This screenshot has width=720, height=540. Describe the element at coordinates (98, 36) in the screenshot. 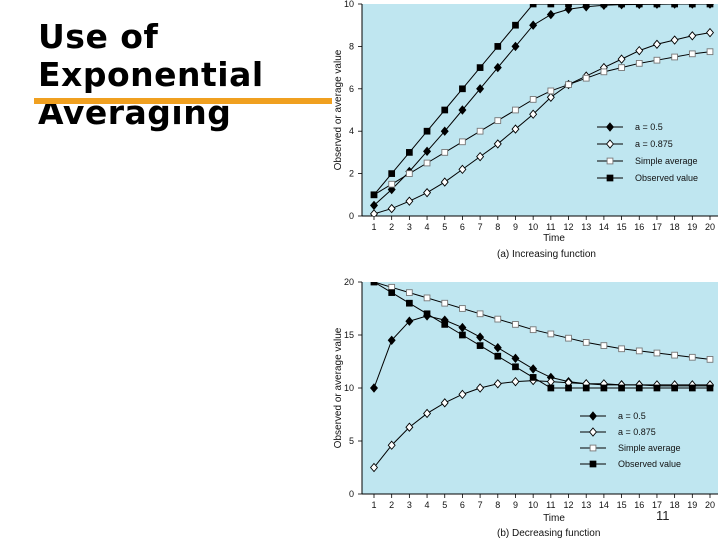

I see `title-line: Use of` at that location.